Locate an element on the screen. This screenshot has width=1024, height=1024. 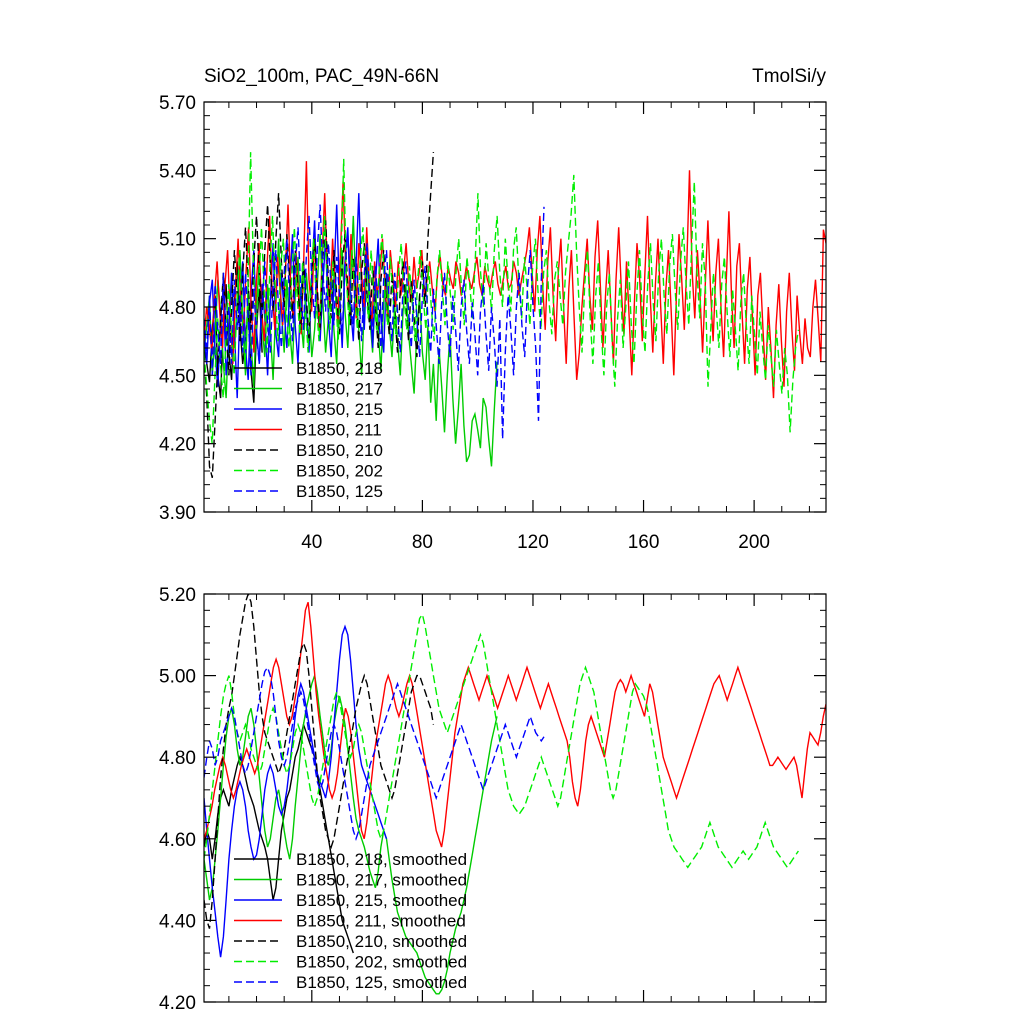
y-tick-label: 5.70 is located at coordinates (177, 103).